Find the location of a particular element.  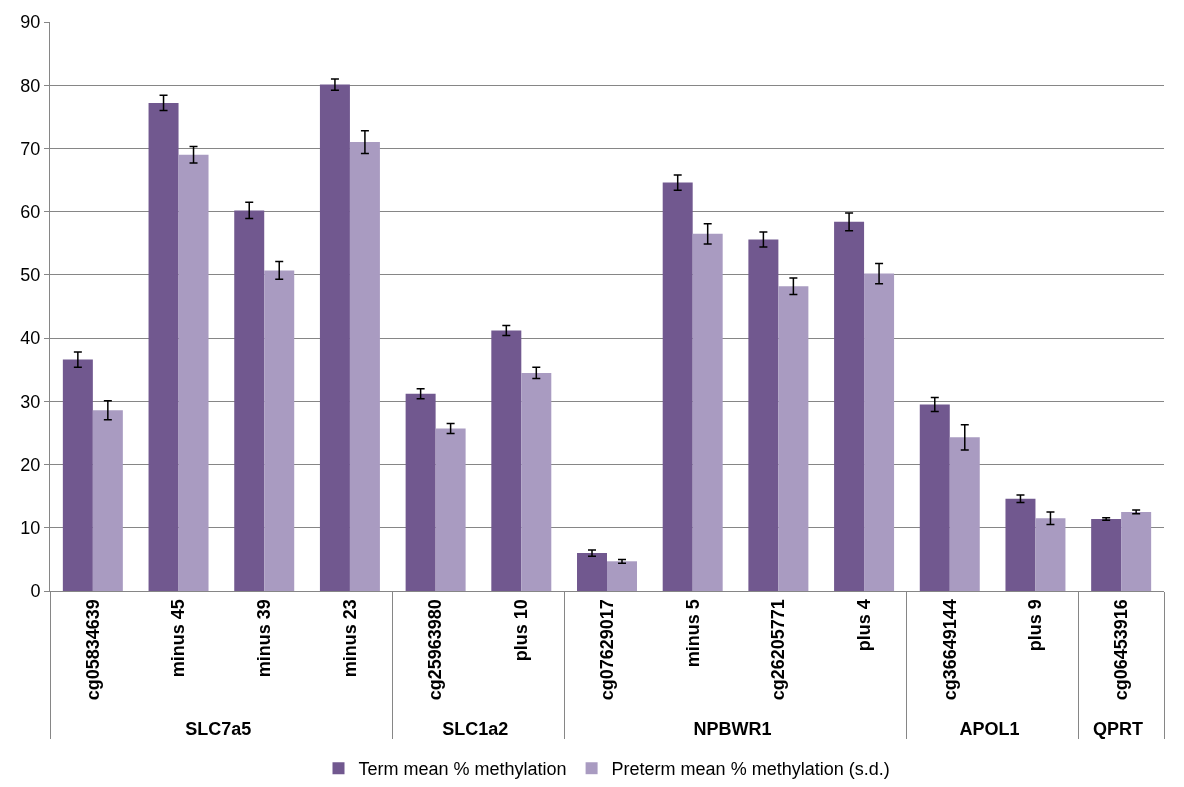

legend-label: Preterm mean % methylation (s.d.) is located at coordinates (750, 769).